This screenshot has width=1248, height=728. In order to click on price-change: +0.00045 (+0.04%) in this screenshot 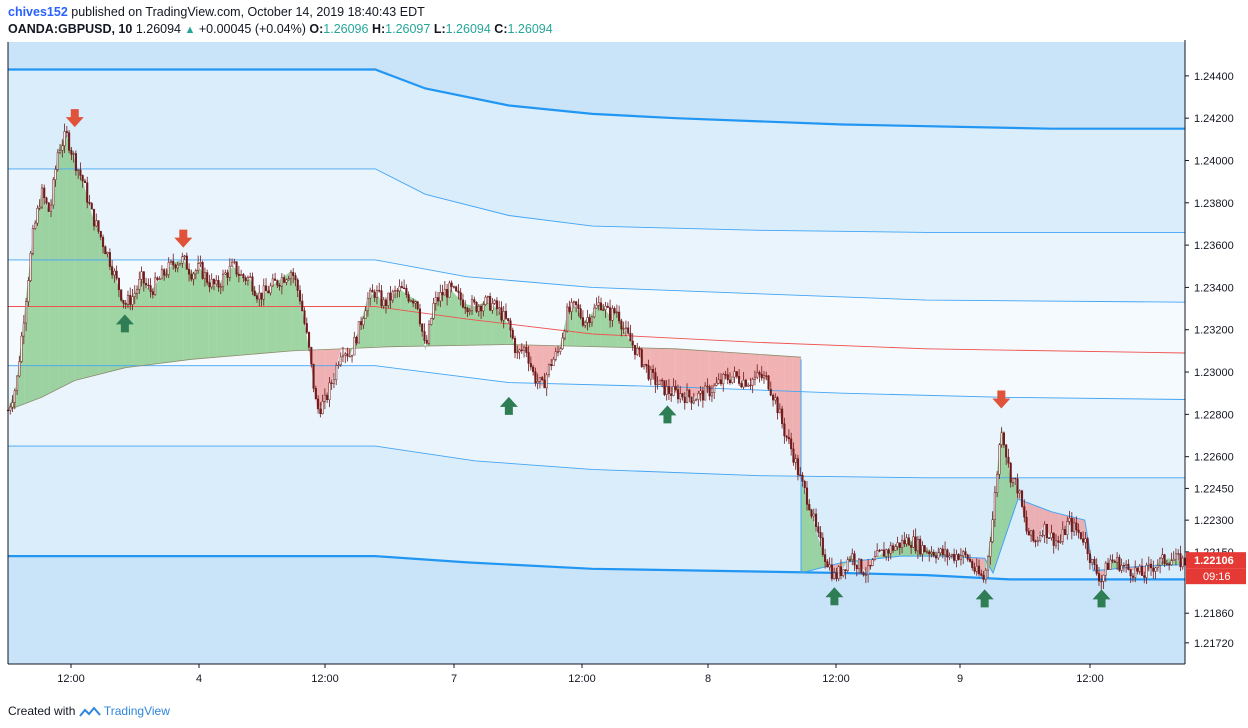, I will do `click(252, 29)`.